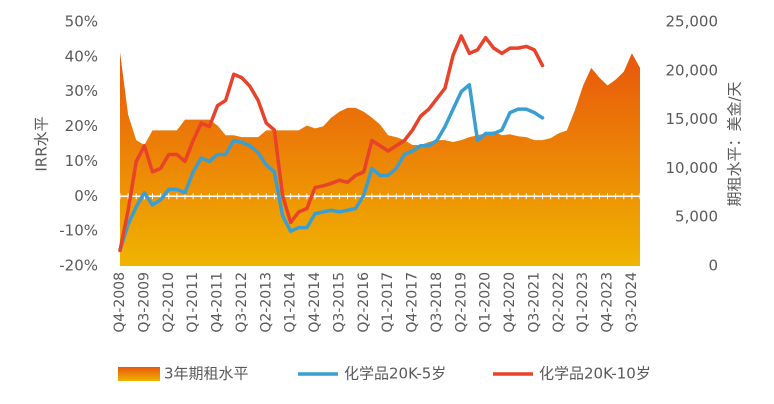 Image resolution: width=774 pixels, height=404 pixels. I want to click on x-tick-label: Q3-2024, so click(632, 302).